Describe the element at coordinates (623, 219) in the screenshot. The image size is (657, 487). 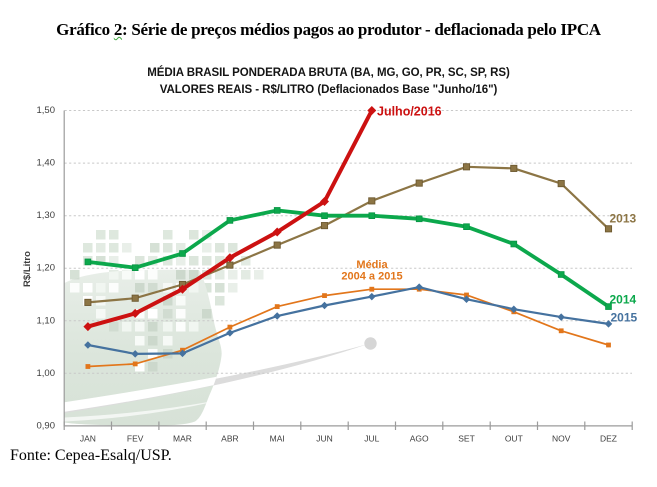
I see `svg-text: 2013` at that location.